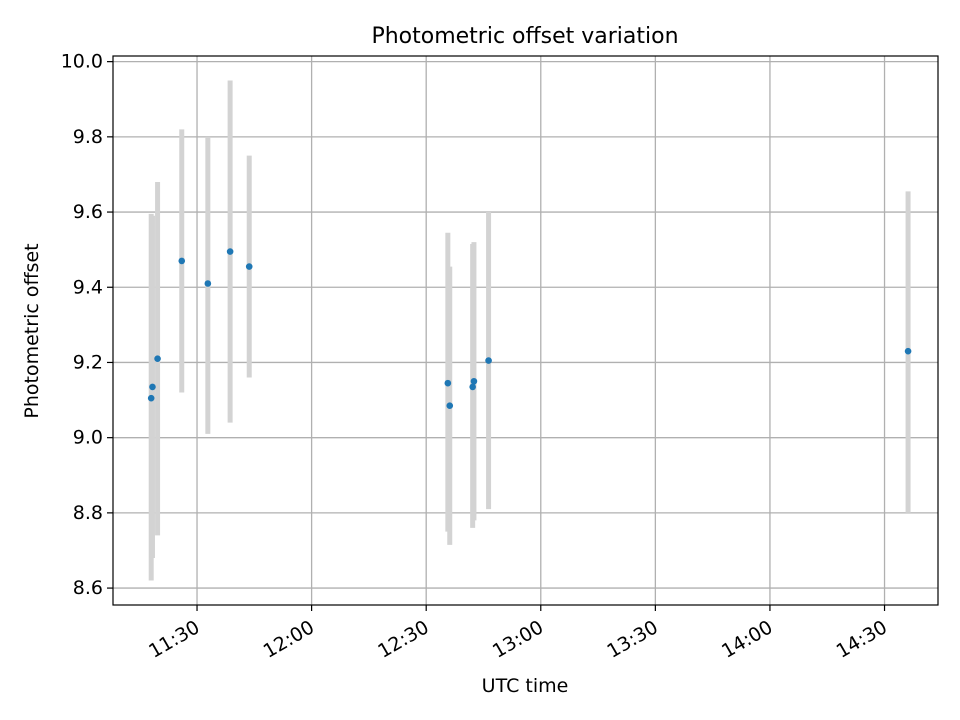  I want to click on x-axis-label: UTC time, so click(525, 686).